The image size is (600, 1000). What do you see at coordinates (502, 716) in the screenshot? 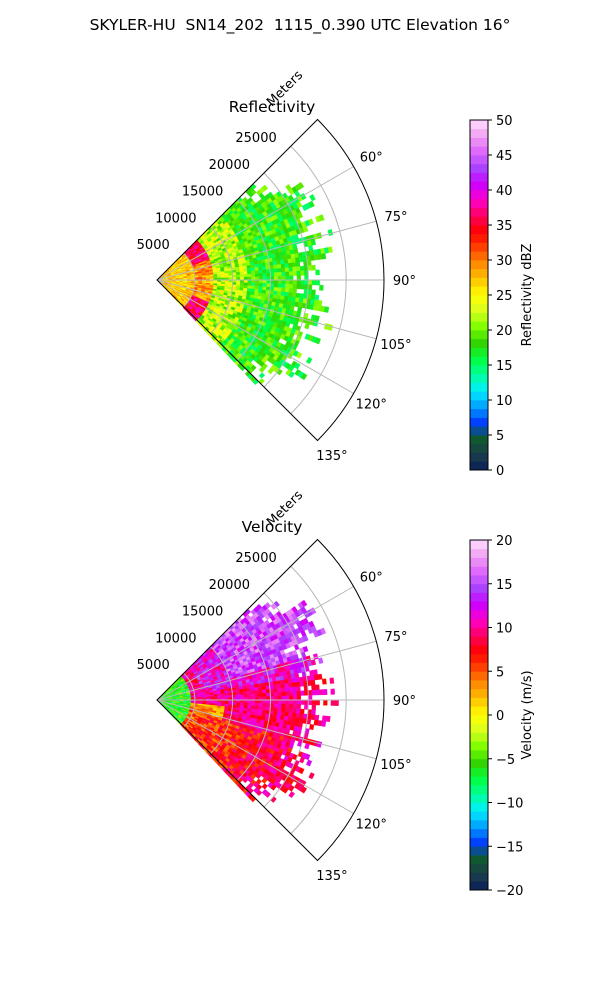
I see `velocity-colorbar: −20 −15 −10 −5 0 5 10 15 20 Velocity (m/s)` at bounding box center [502, 716].